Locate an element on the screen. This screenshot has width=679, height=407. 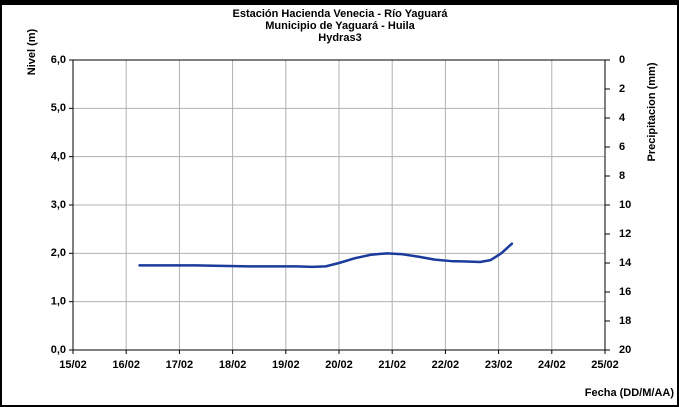
y2-tick-label: 6 is located at coordinates (622, 147).